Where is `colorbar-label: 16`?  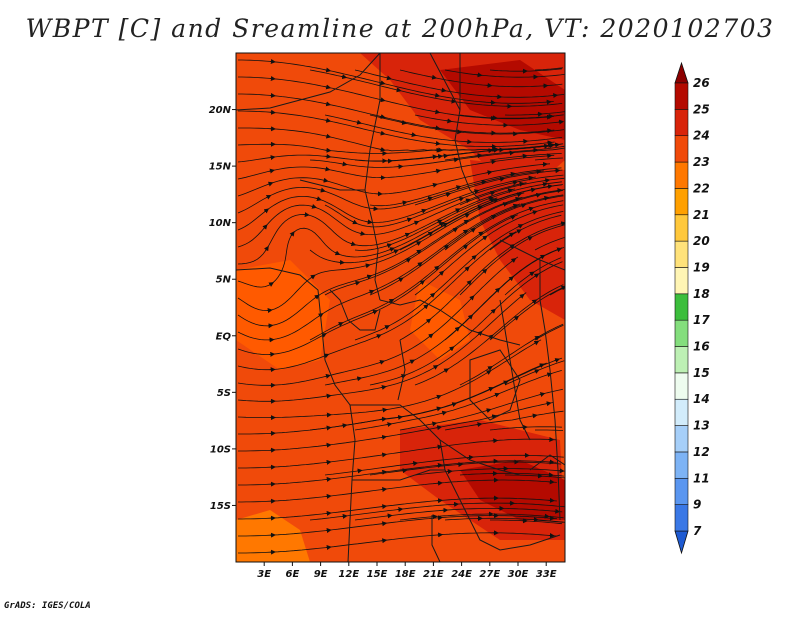 colorbar-label: 16 is located at coordinates (701, 347).